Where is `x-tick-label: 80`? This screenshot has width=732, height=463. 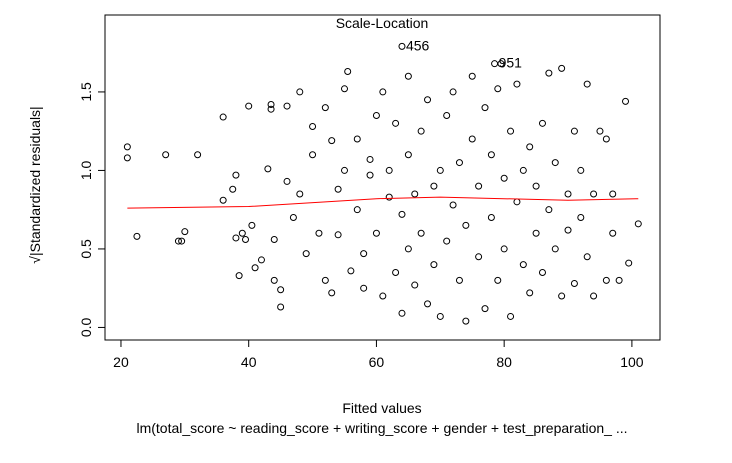
x-tick-label: 80 is located at coordinates (504, 362).